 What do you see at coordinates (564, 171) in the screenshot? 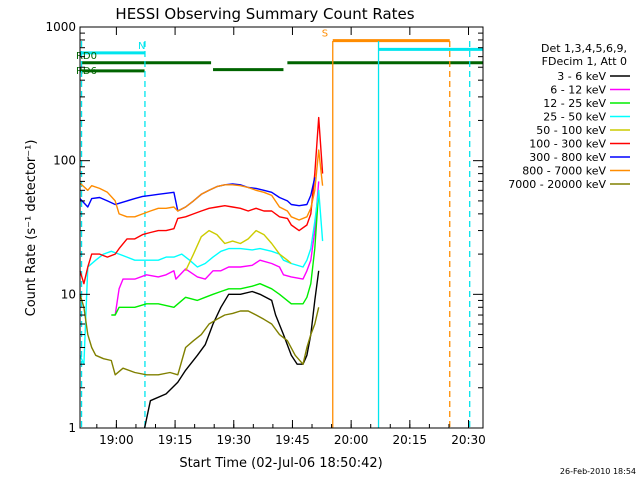
I see `legend-label-800-7000-kev: 800 - 7000 keV` at bounding box center [564, 171].